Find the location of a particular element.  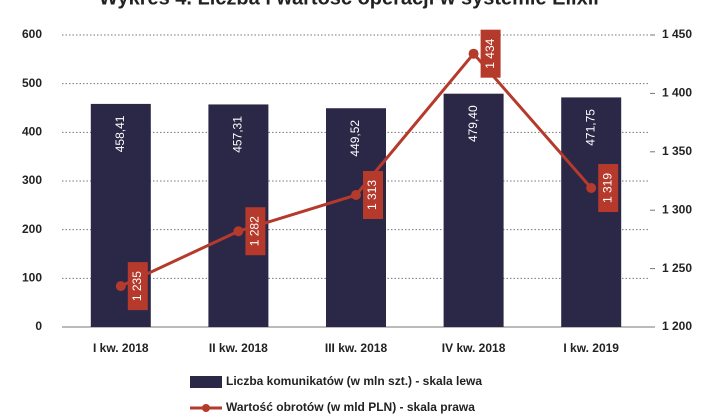

line-value-label: 1 282 is located at coordinates (255, 231).